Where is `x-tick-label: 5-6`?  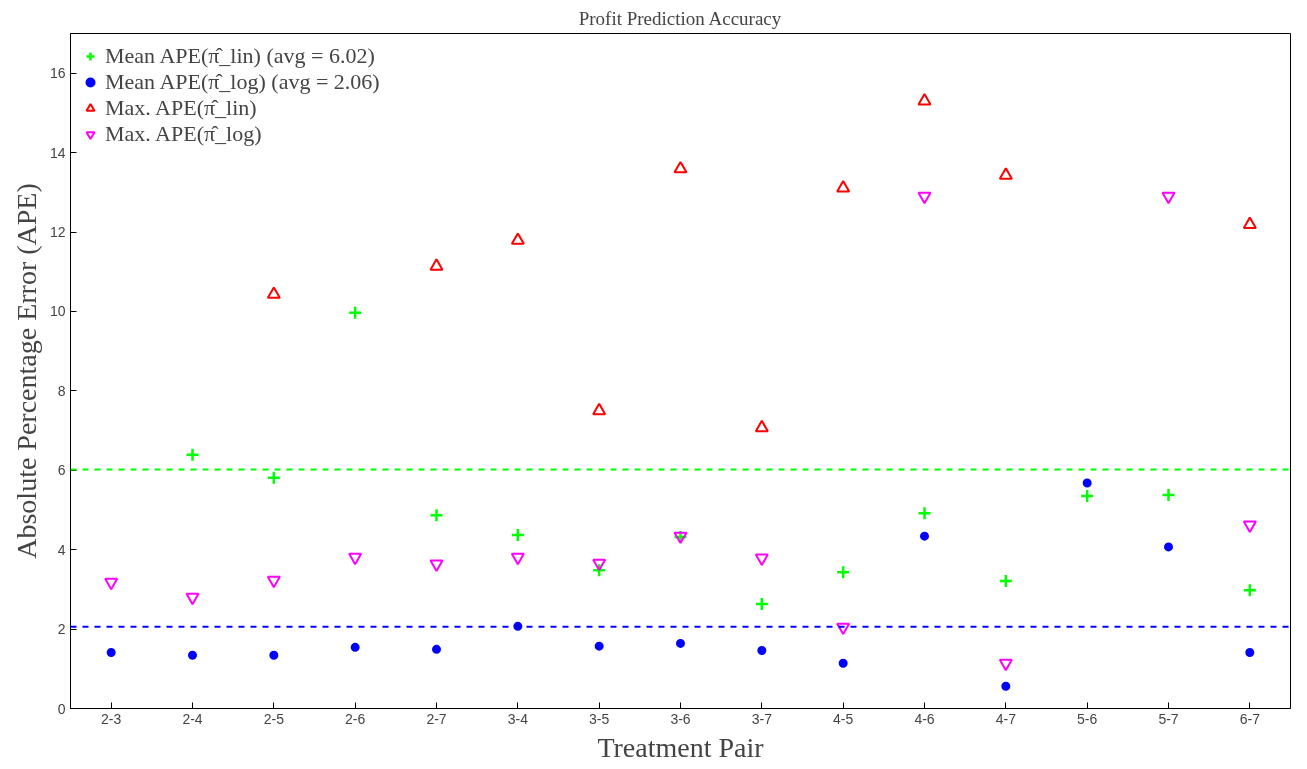 x-tick-label: 5-6 is located at coordinates (1087, 718).